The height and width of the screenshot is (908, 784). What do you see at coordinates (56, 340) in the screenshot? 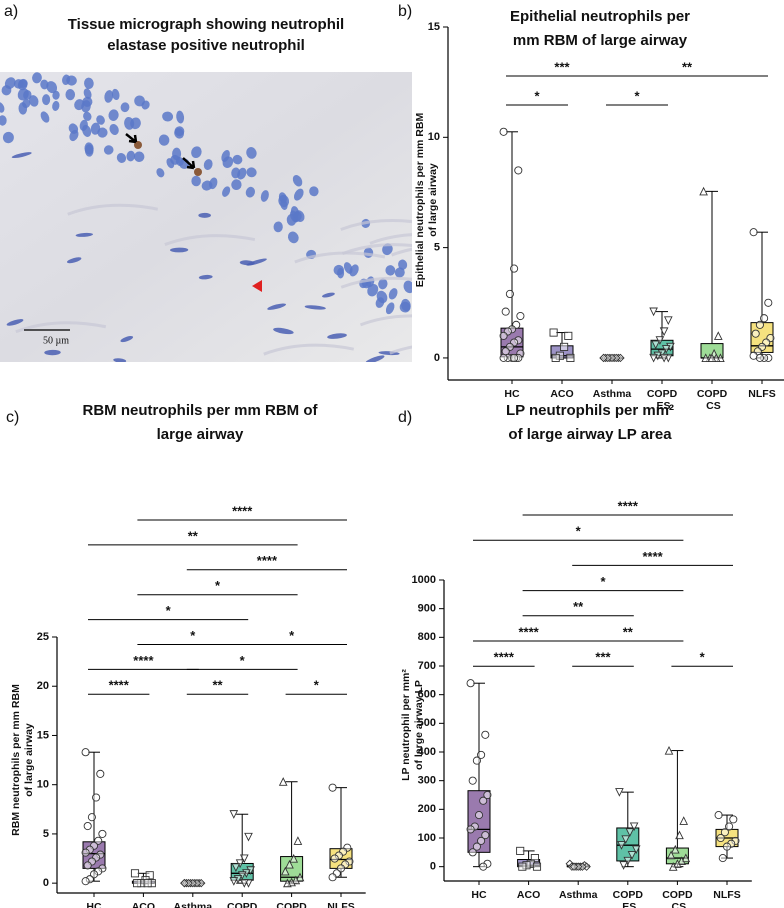
I see `scale-label: 50 µm` at bounding box center [56, 340].